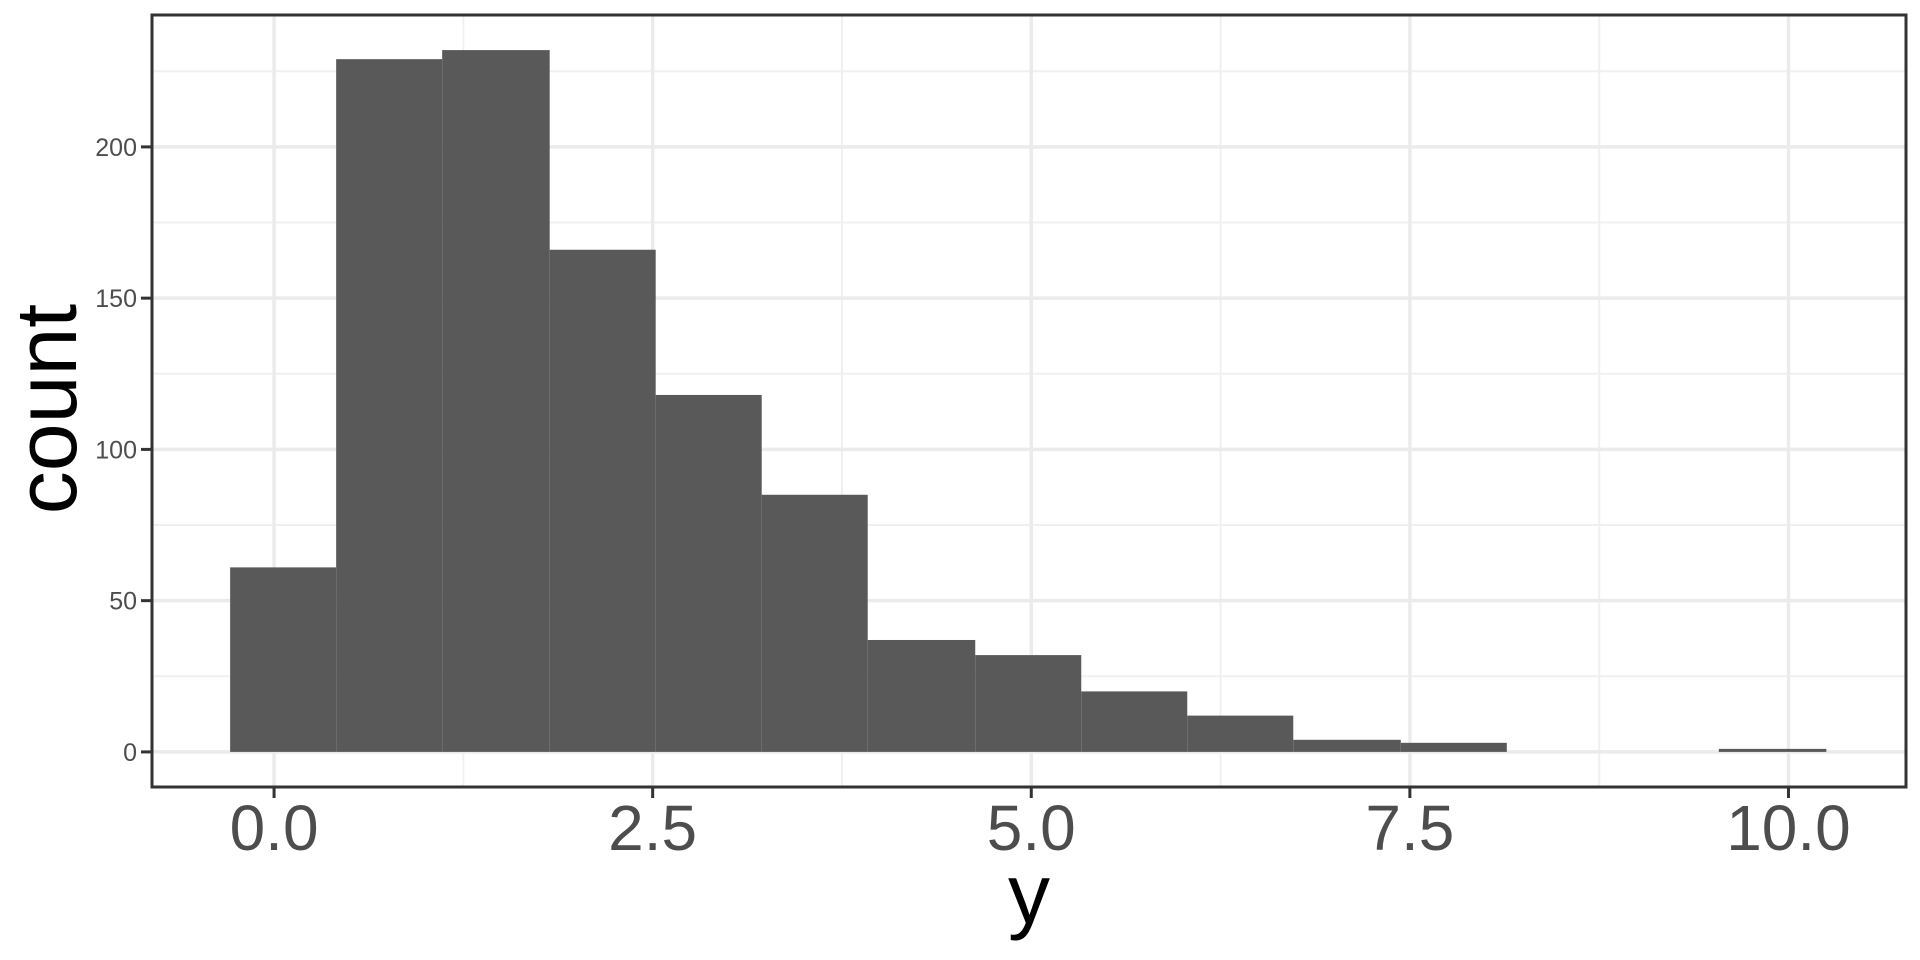 The width and height of the screenshot is (1920, 960). Describe the element at coordinates (1031, 828) in the screenshot. I see `x-tick-label: 5.0` at that location.